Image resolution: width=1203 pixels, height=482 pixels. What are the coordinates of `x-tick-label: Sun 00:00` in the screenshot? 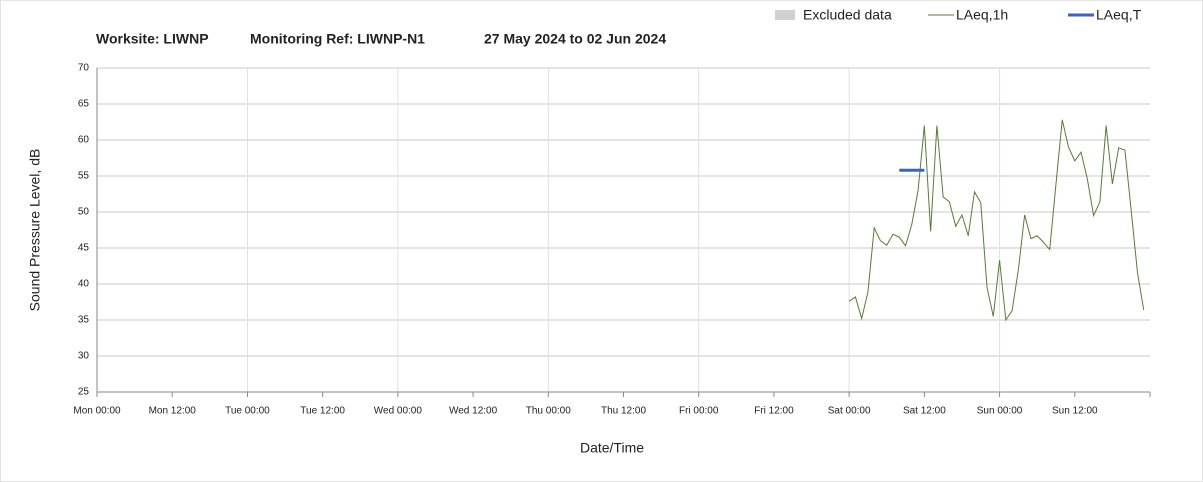 It's located at (1000, 411).